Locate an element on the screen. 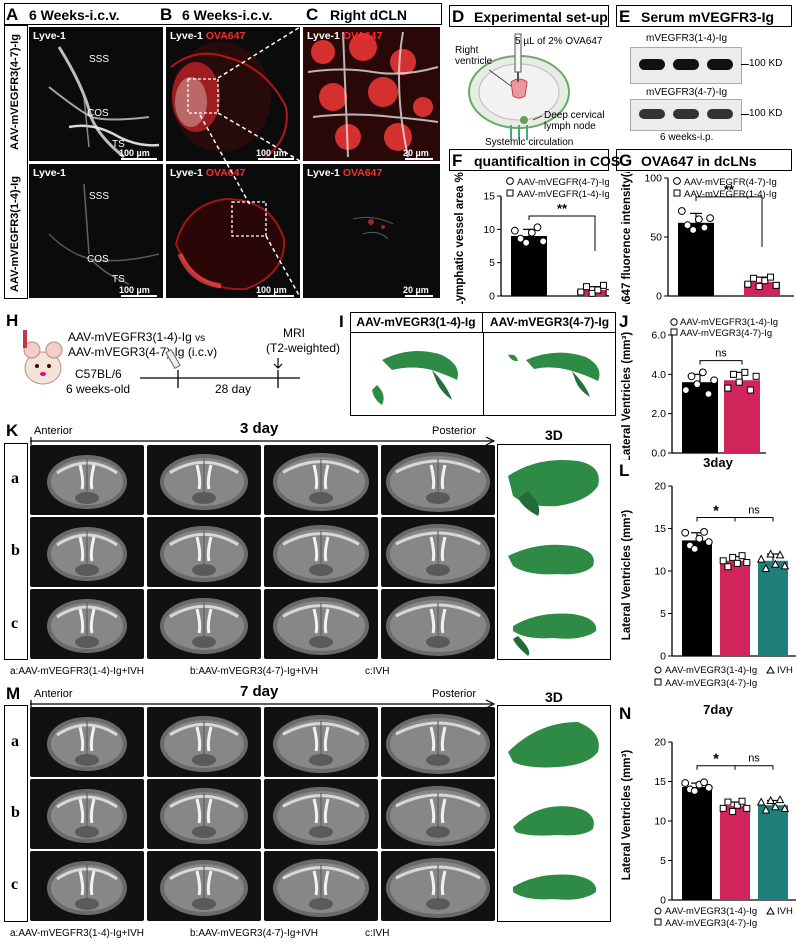 The image size is (797, 944). m-3d-title: 3D is located at coordinates (554, 697).